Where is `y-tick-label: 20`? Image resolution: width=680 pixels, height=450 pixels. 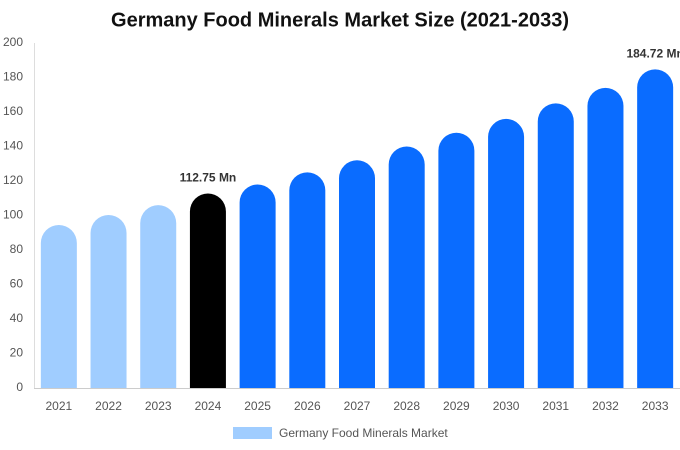 y-tick-label: 20 is located at coordinates (17, 353).